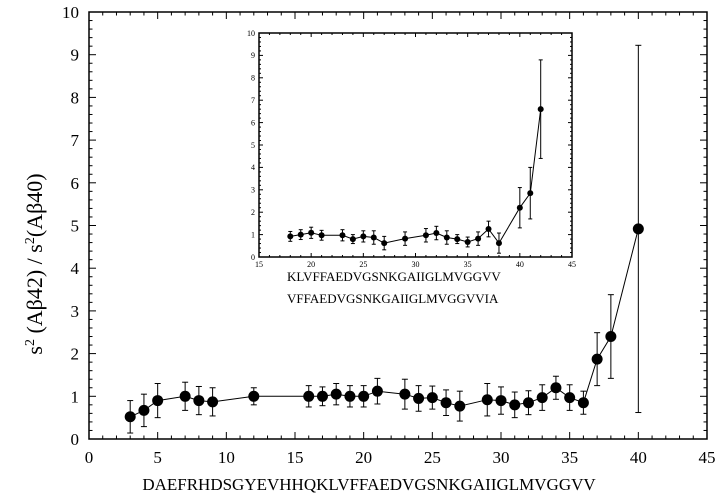 Image resolution: width=719 pixels, height=498 pixels. Describe the element at coordinates (251, 33) in the screenshot. I see `inset-y-tick-label: 10` at that location.